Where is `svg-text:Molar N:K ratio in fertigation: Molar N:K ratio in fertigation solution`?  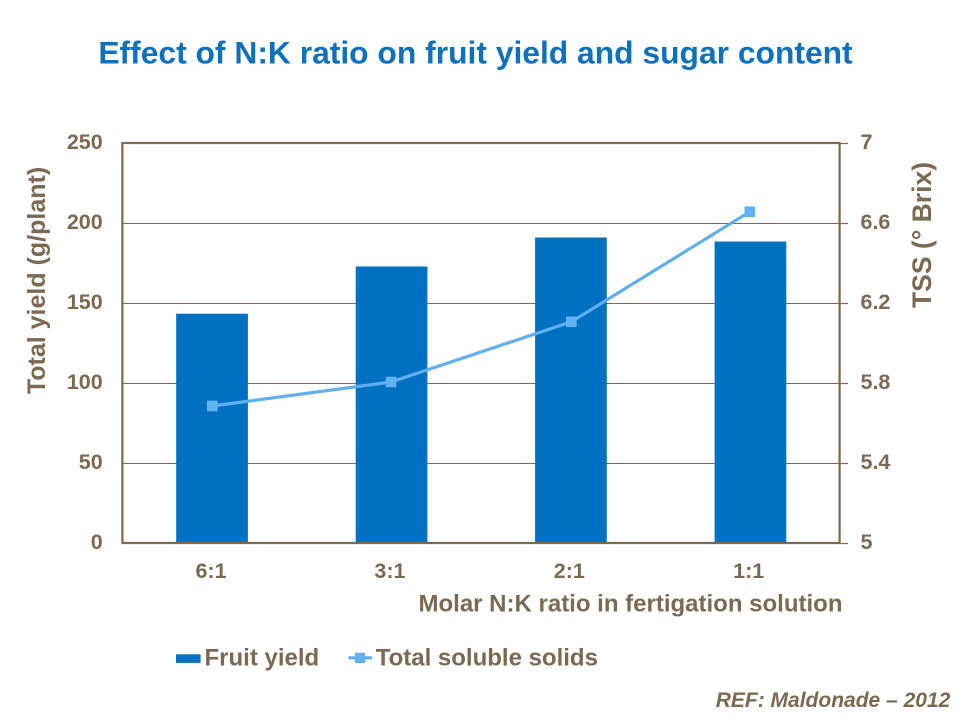 svg-text:Molar N:K ratio in fertigation: Molar N:K ratio in fertigation solution is located at coordinates (631, 604).